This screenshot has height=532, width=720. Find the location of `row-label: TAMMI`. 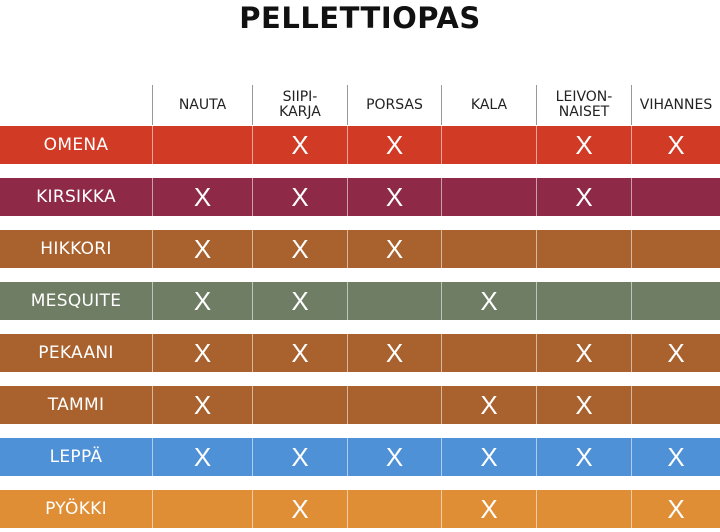

row-label: TAMMI is located at coordinates (76, 405).